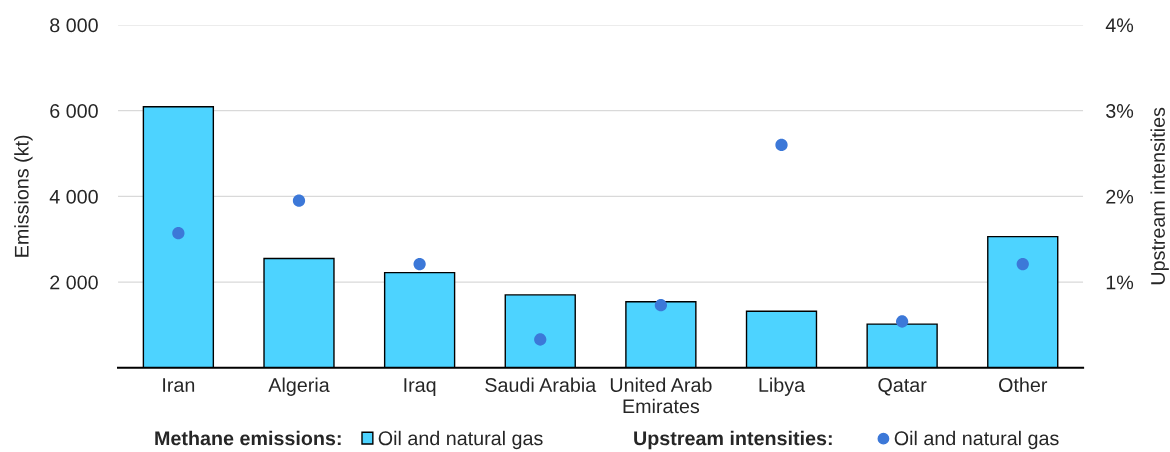 Image resolution: width=1170 pixels, height=452 pixels. Describe the element at coordinates (782, 386) in the screenshot. I see `x-tick-label: Libya` at that location.